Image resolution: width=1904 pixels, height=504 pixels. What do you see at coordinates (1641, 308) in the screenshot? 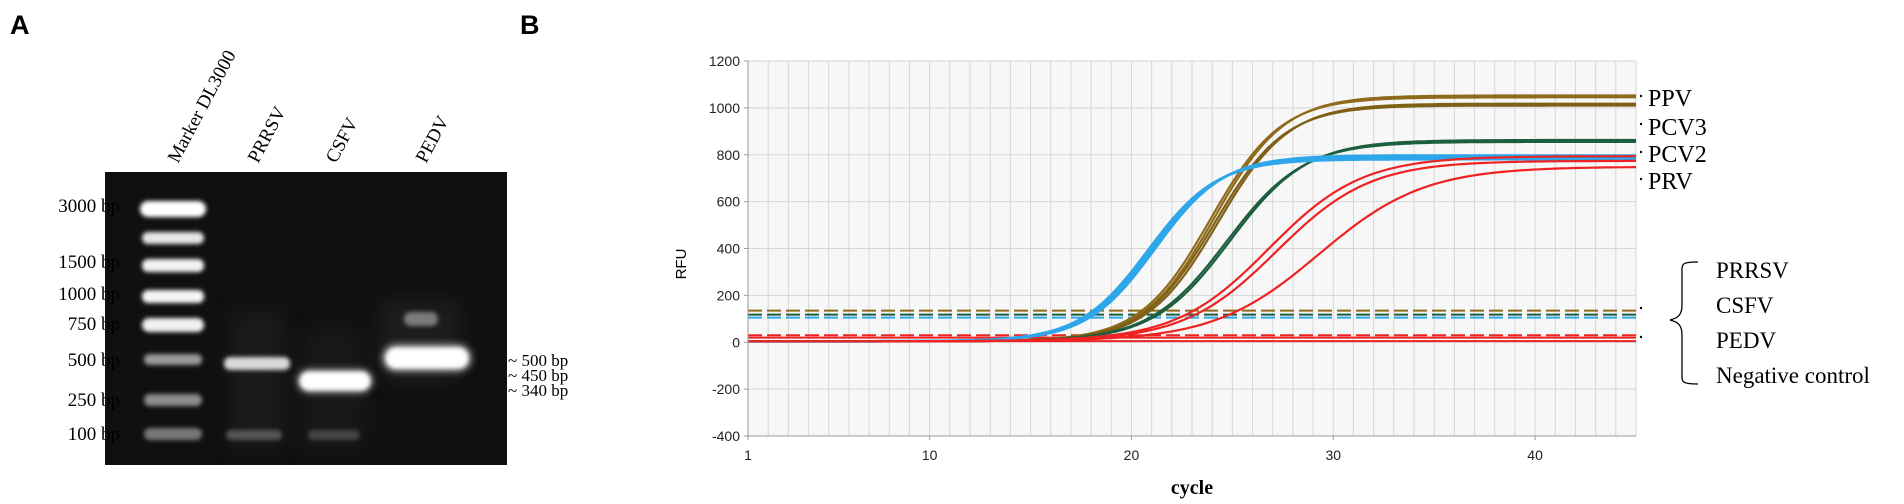
I see `leader-dot-threshold-high` at bounding box center [1641, 308].